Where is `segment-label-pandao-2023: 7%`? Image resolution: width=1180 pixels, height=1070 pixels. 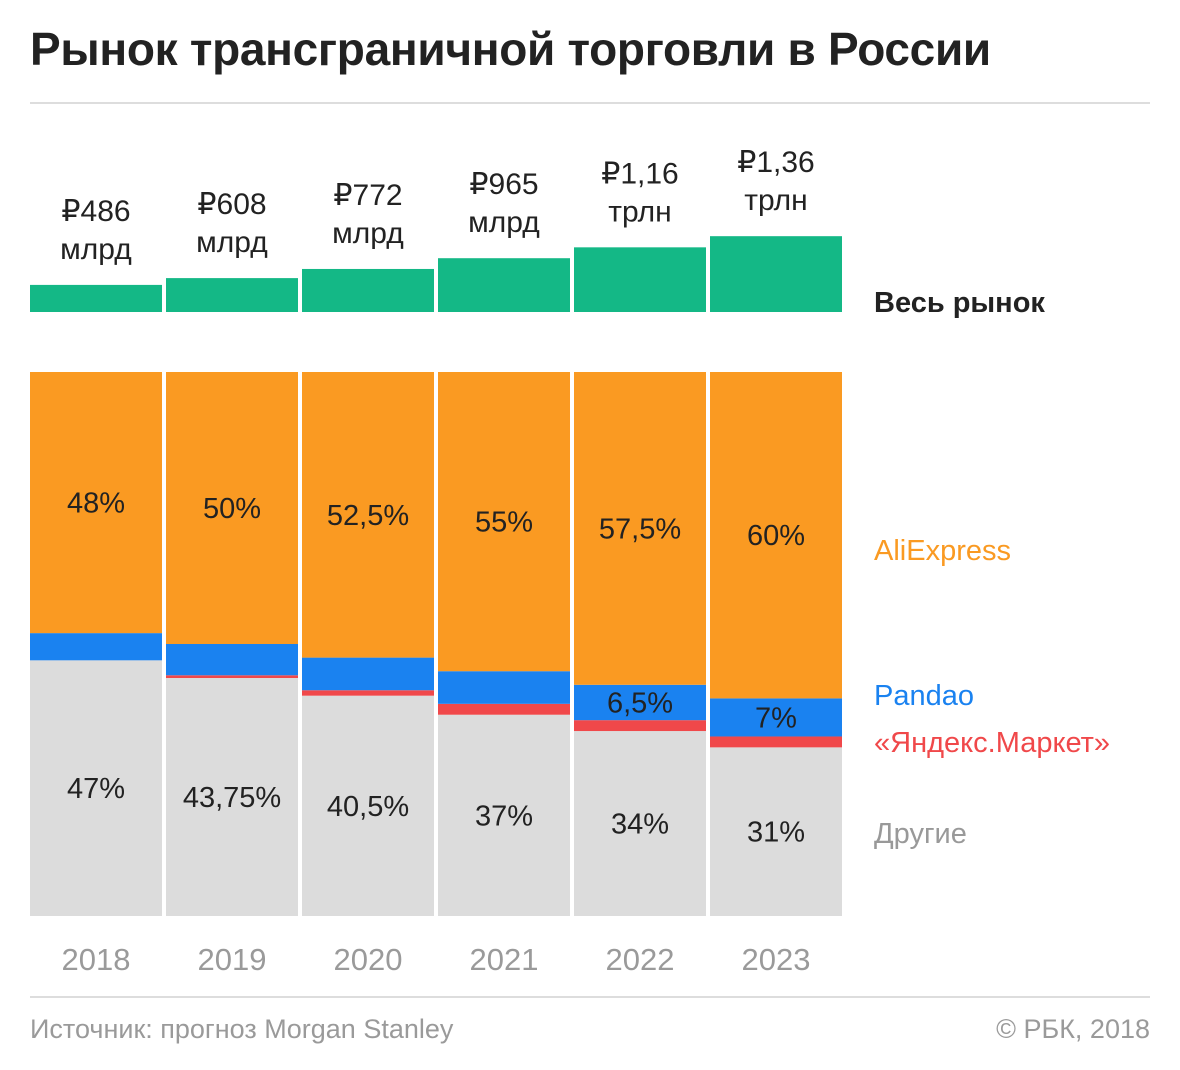 segment-label-pandao-2023: 7% is located at coordinates (776, 718).